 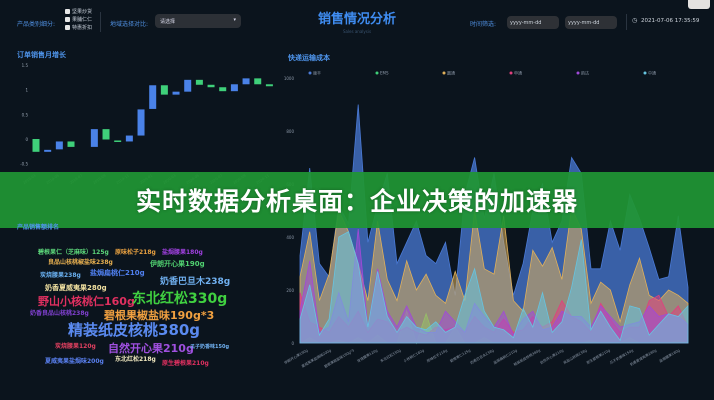 What do you see at coordinates (198, 21) in the screenshot?
I see `region-select: 请选择 ▾` at bounding box center [198, 21].